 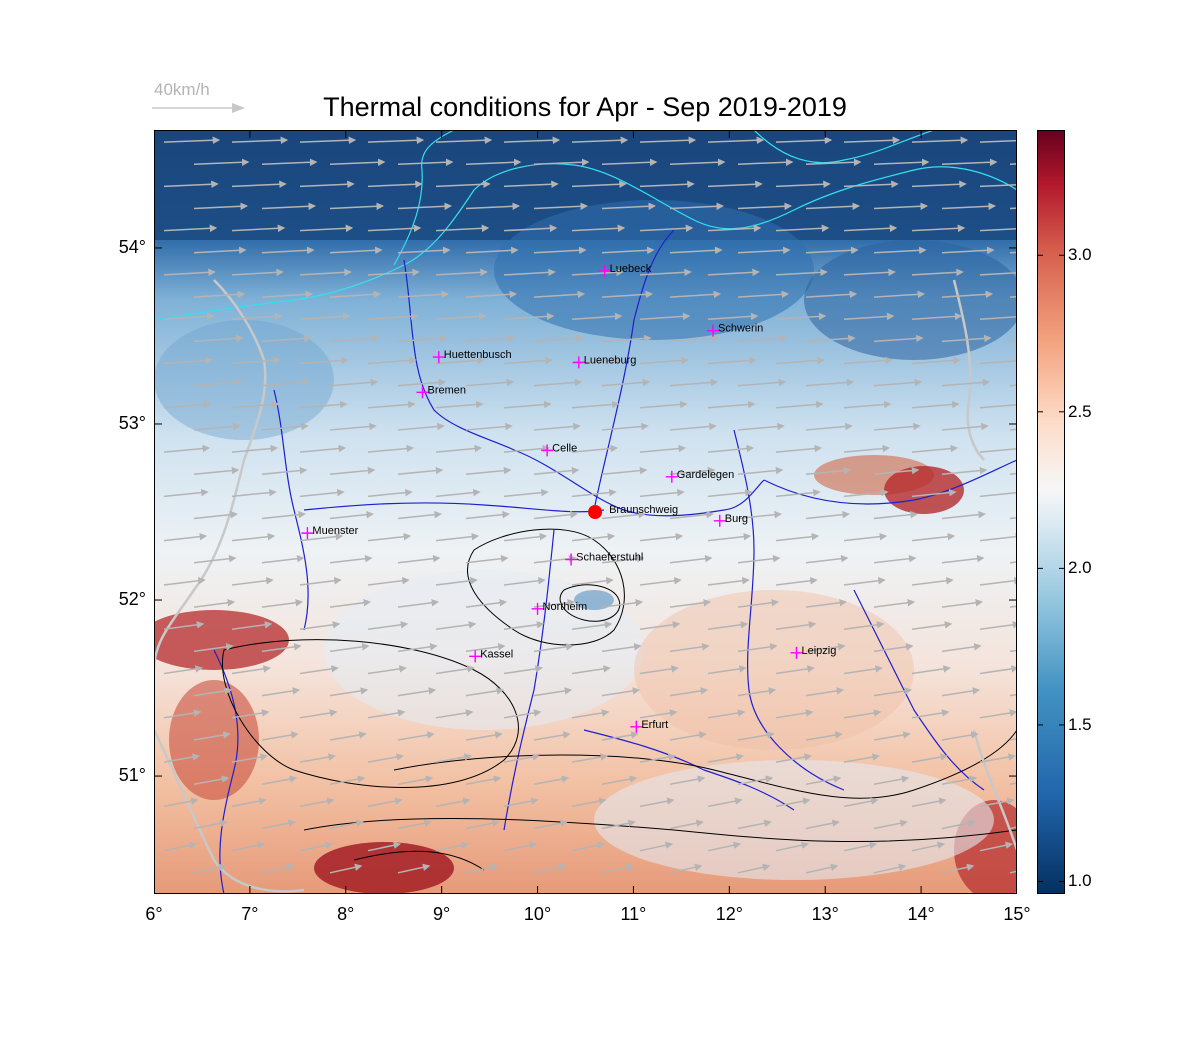 I want to click on x-tick-label: 7°, so click(x=250, y=914).